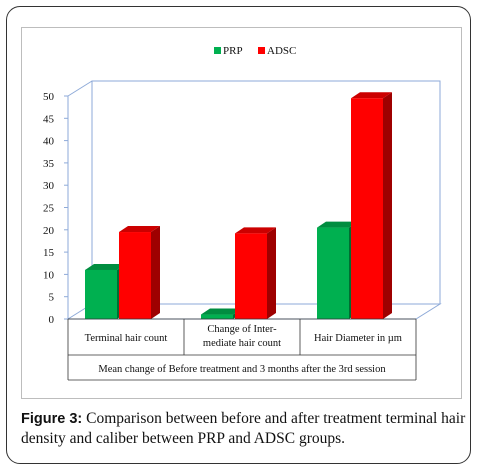 This screenshot has height=472, width=479. Describe the element at coordinates (52, 320) in the screenshot. I see `y-tick-label: 0` at that location.